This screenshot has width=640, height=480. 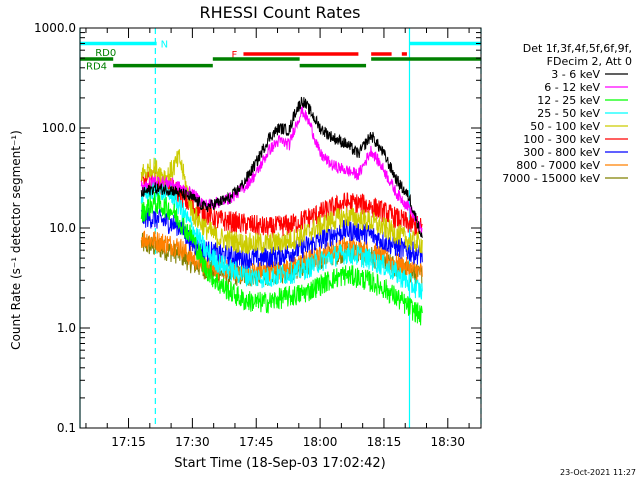 What do you see at coordinates (572, 87) in the screenshot?
I see `legend-label-2: 6 - 12 keV` at bounding box center [572, 87].